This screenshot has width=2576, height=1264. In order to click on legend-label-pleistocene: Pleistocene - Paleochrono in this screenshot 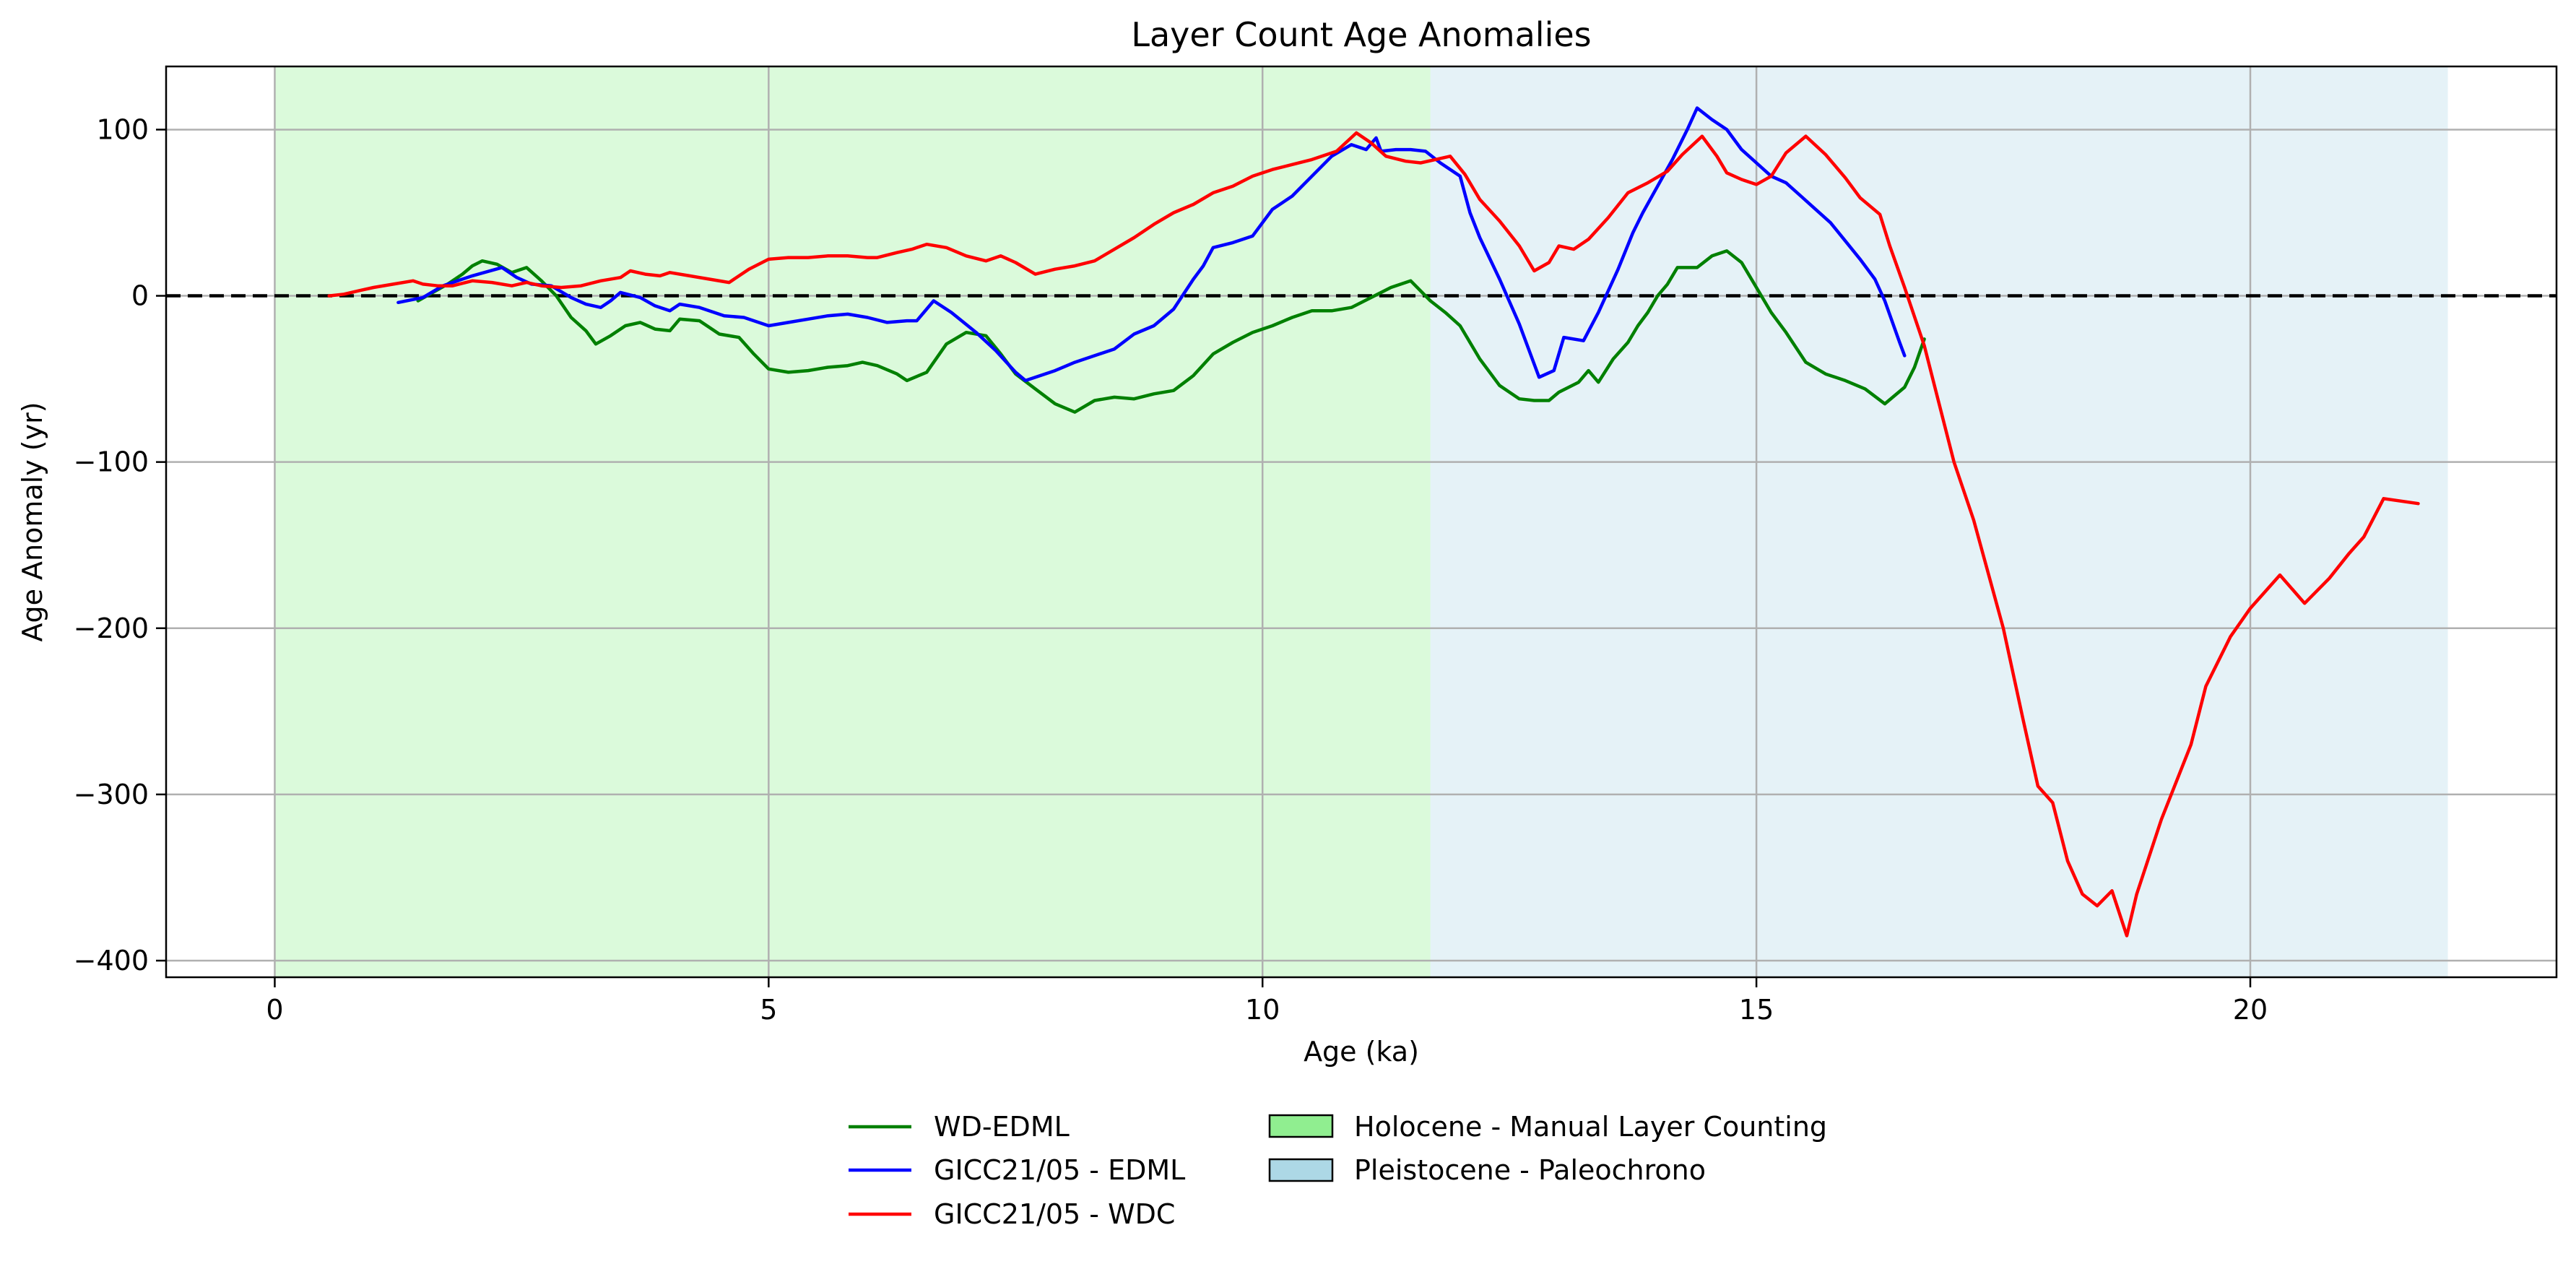, I will do `click(1530, 1170)`.